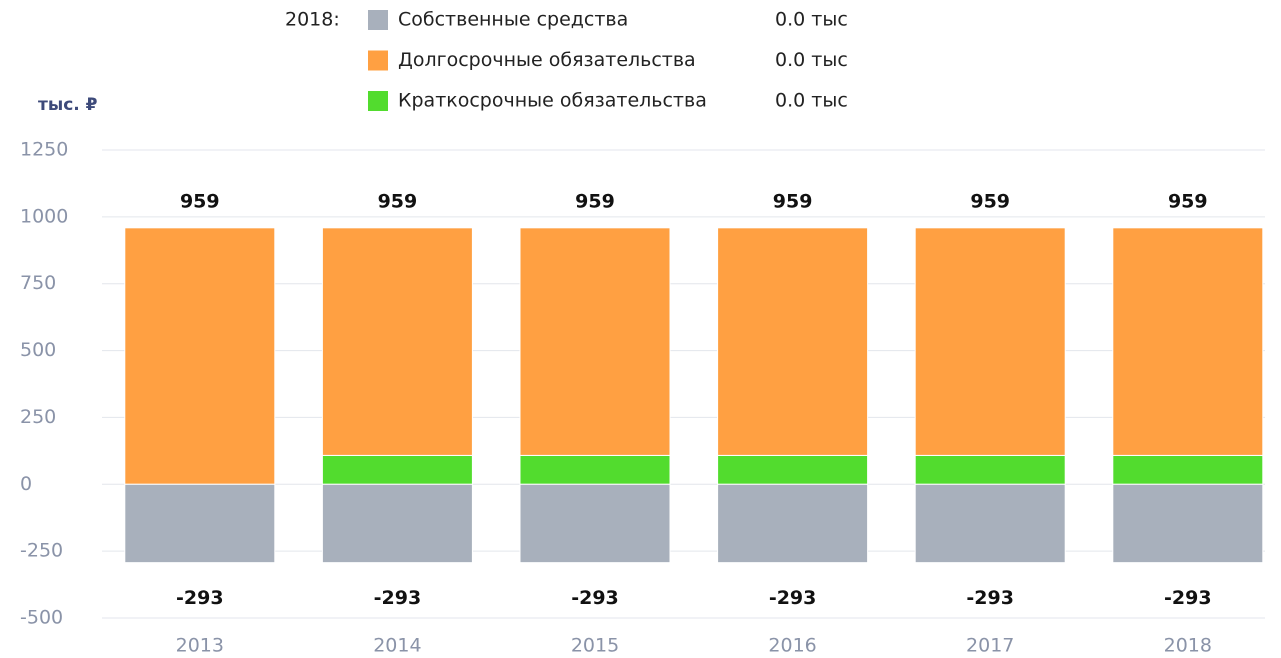 The image size is (1281, 658). I want to click on y-tick-label: 500, so click(38, 350).